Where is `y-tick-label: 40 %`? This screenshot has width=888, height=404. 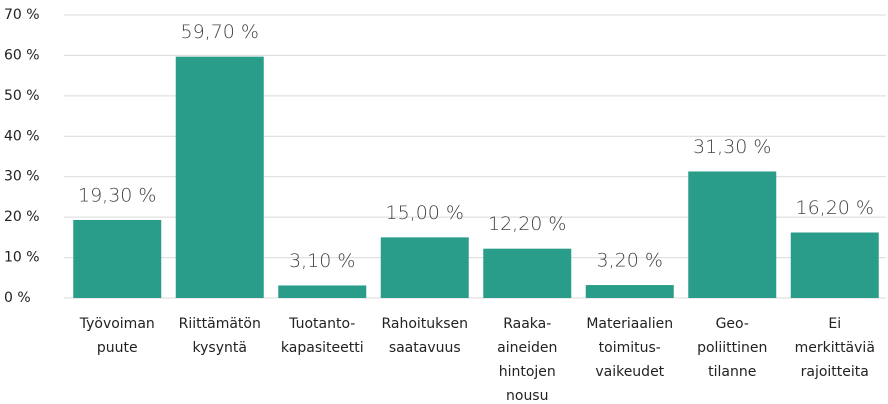
y-tick-label: 40 % is located at coordinates (22, 136).